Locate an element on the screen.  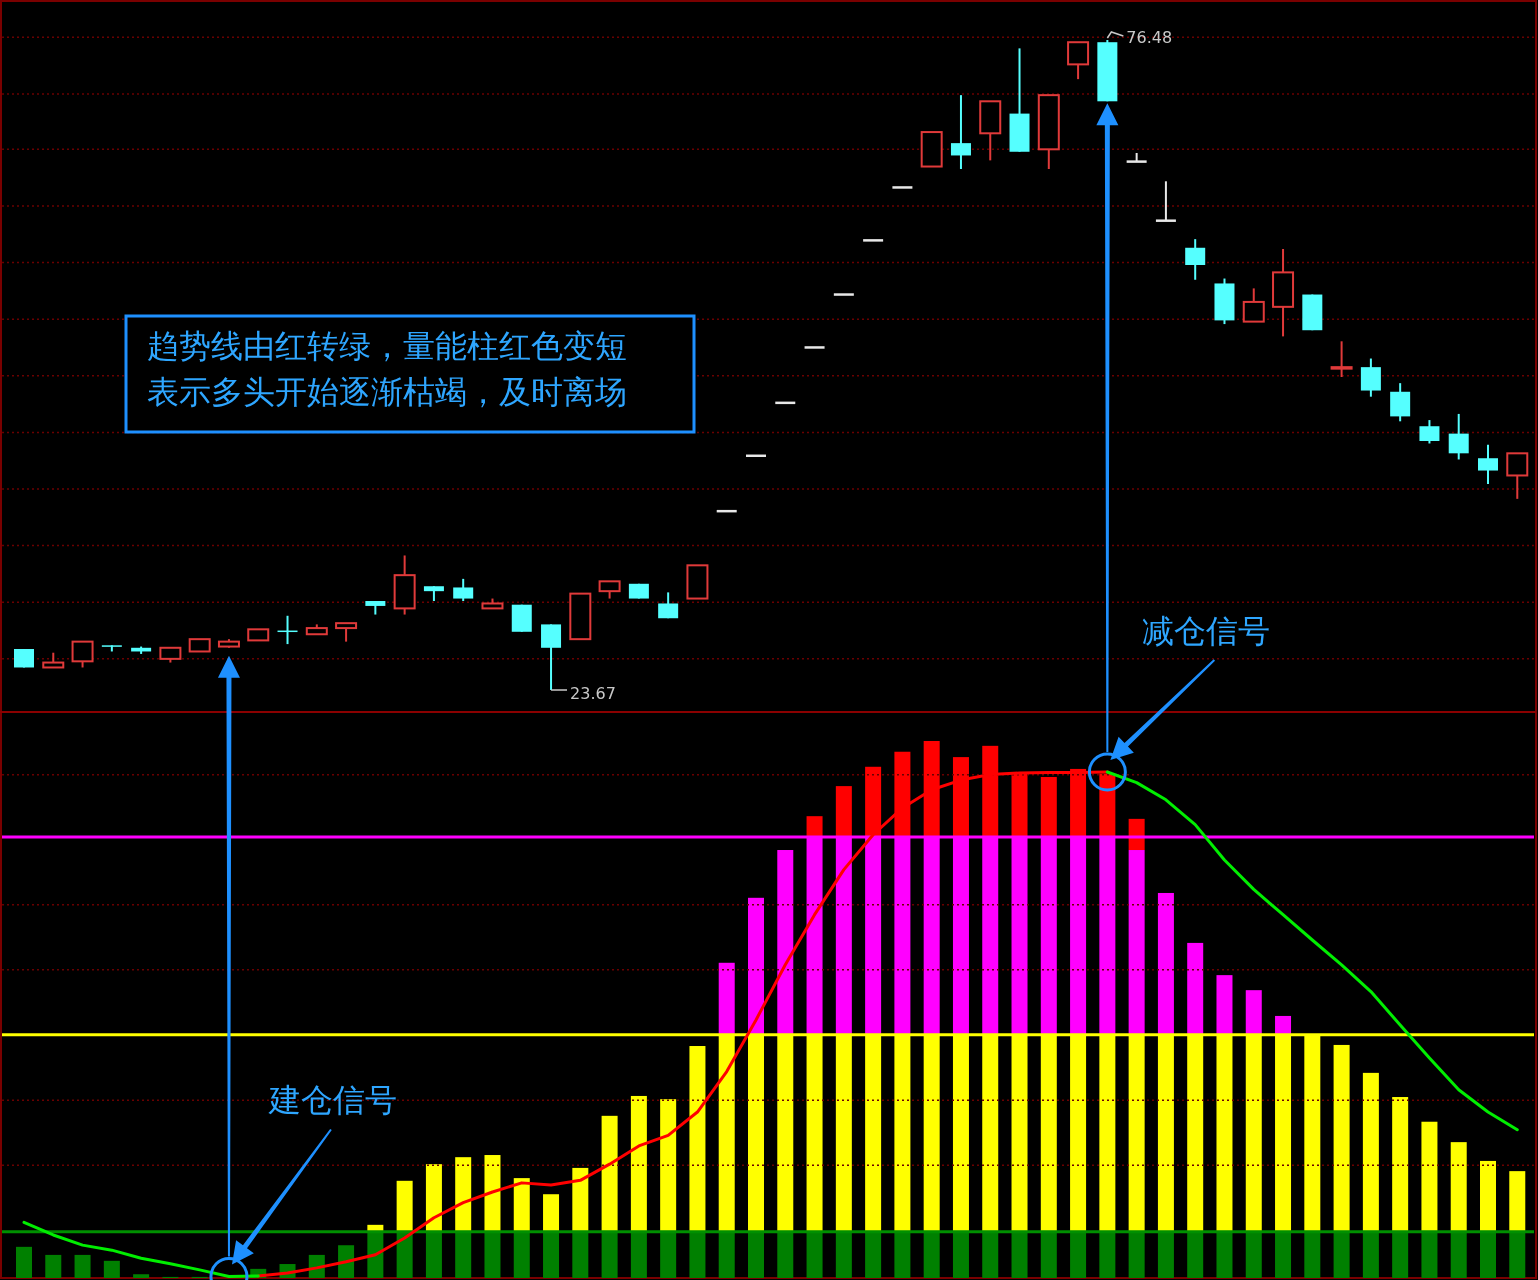
annotation: 23.67 is located at coordinates (593, 693).